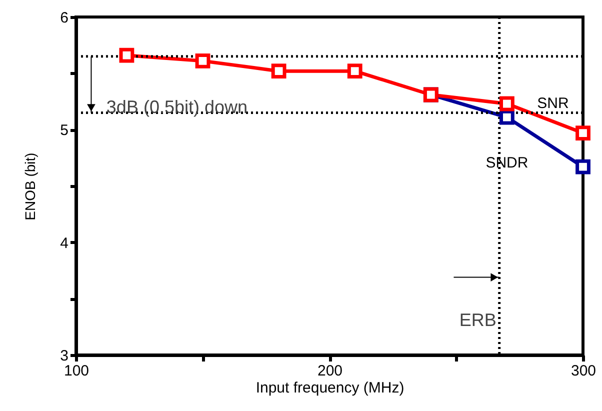 The image size is (602, 411). What do you see at coordinates (64, 131) in the screenshot?
I see `y-tick-label: 5` at bounding box center [64, 131].